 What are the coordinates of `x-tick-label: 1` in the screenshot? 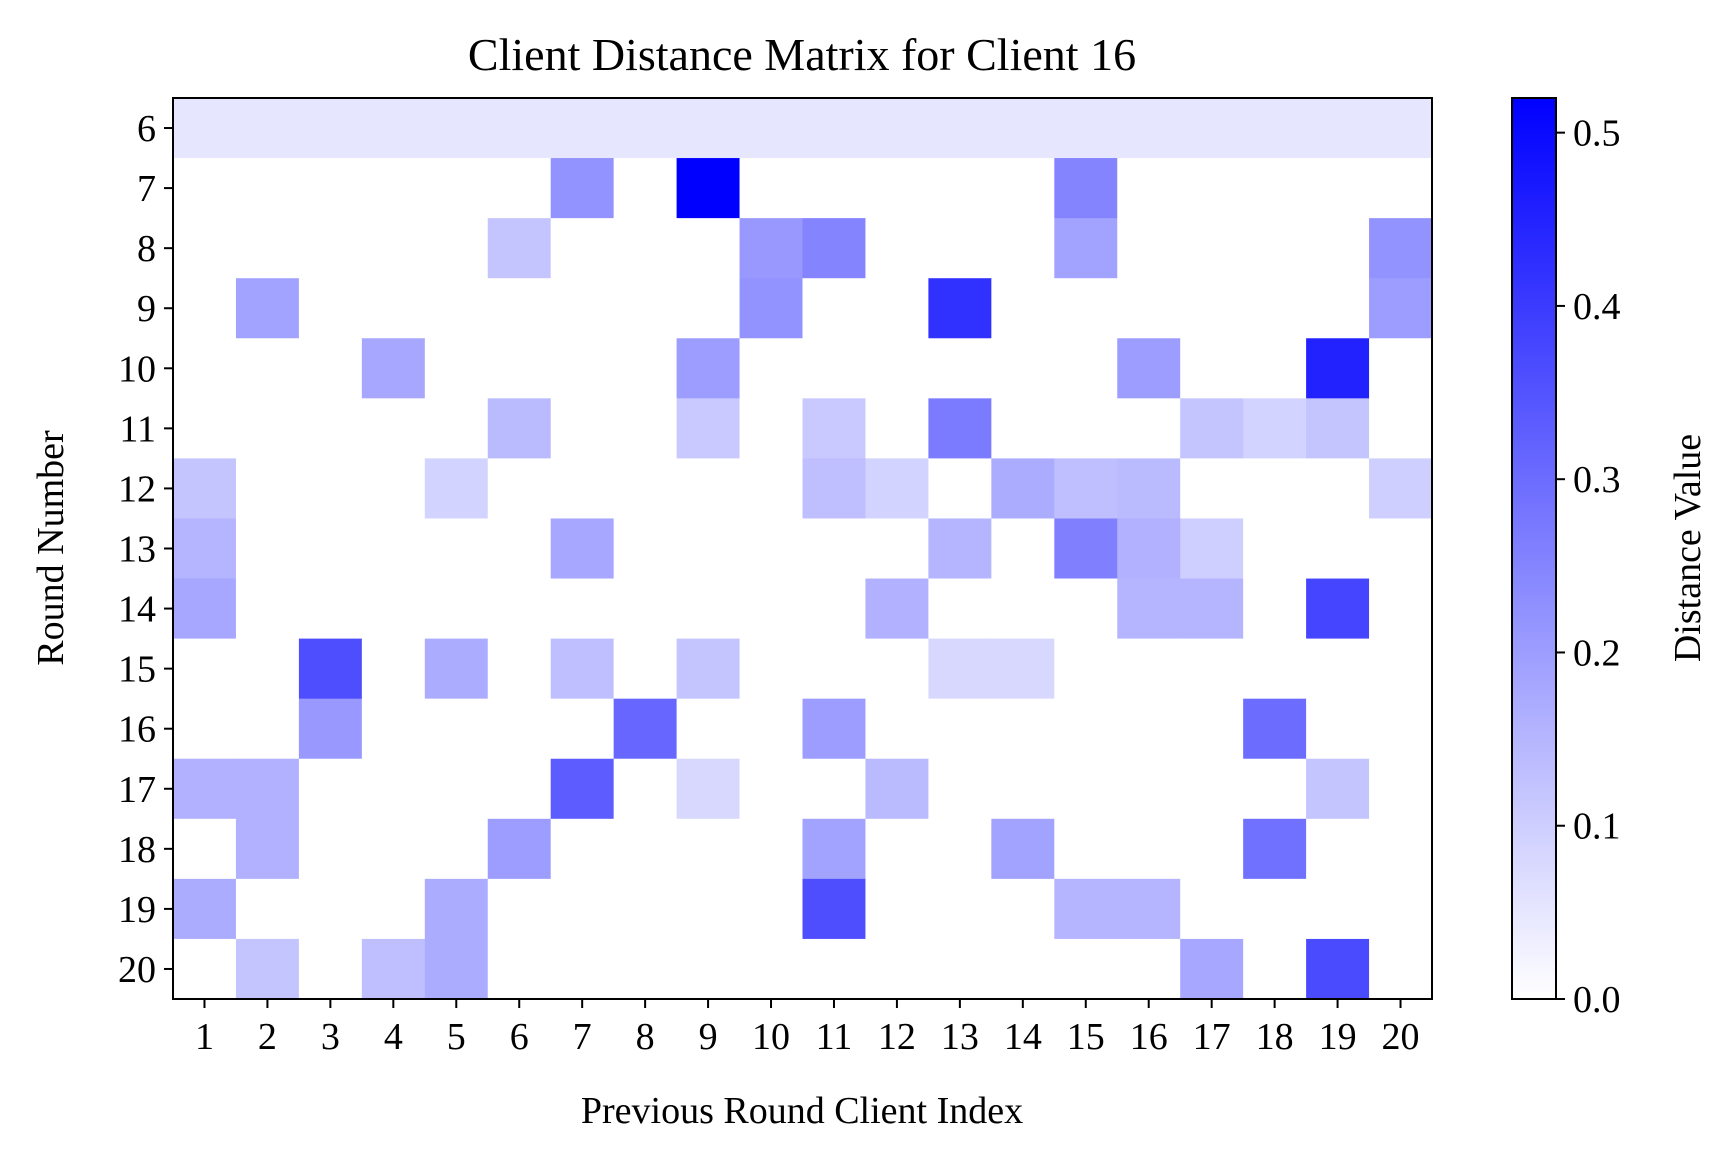 It's located at (204, 1037).